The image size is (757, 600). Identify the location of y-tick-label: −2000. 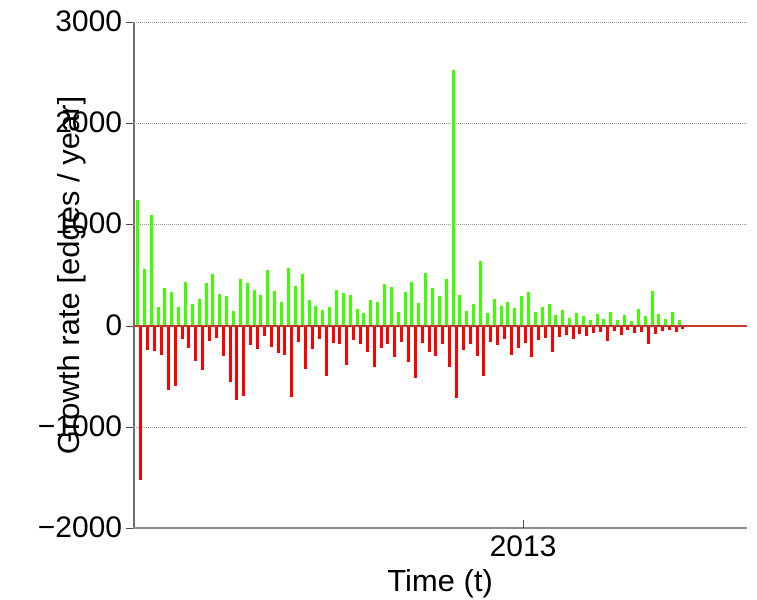
(79, 527).